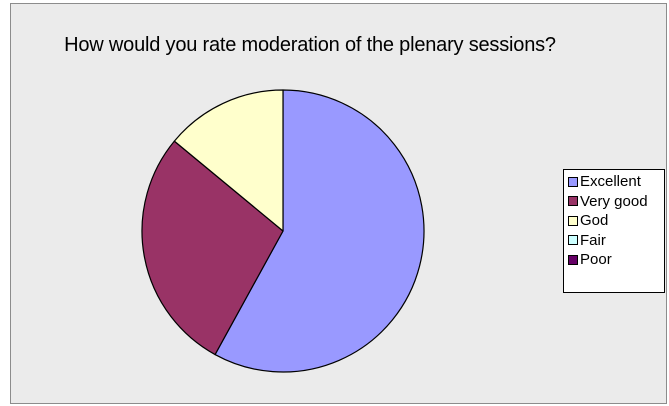 The height and width of the screenshot is (406, 669). What do you see at coordinates (573, 259) in the screenshot?
I see `legend-swatch-poor` at bounding box center [573, 259].